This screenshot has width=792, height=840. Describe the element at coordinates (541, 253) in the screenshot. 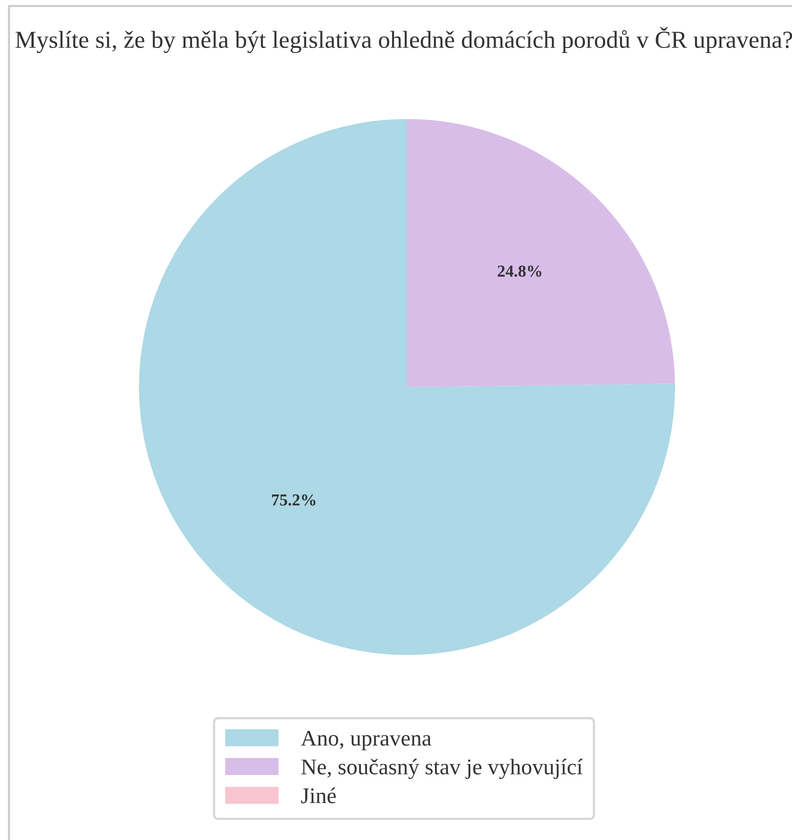

I see `pie-slice` at that location.